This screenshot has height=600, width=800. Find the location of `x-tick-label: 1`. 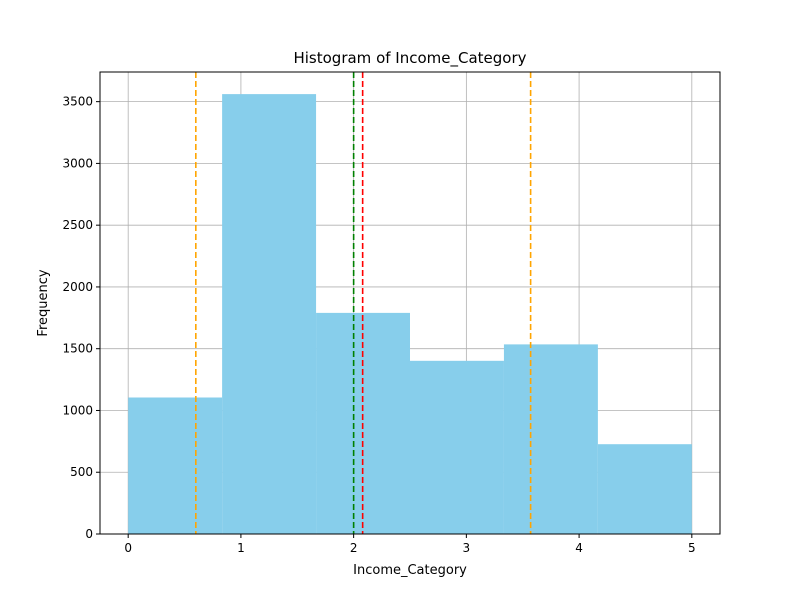

x-tick-label: 1 is located at coordinates (241, 548).